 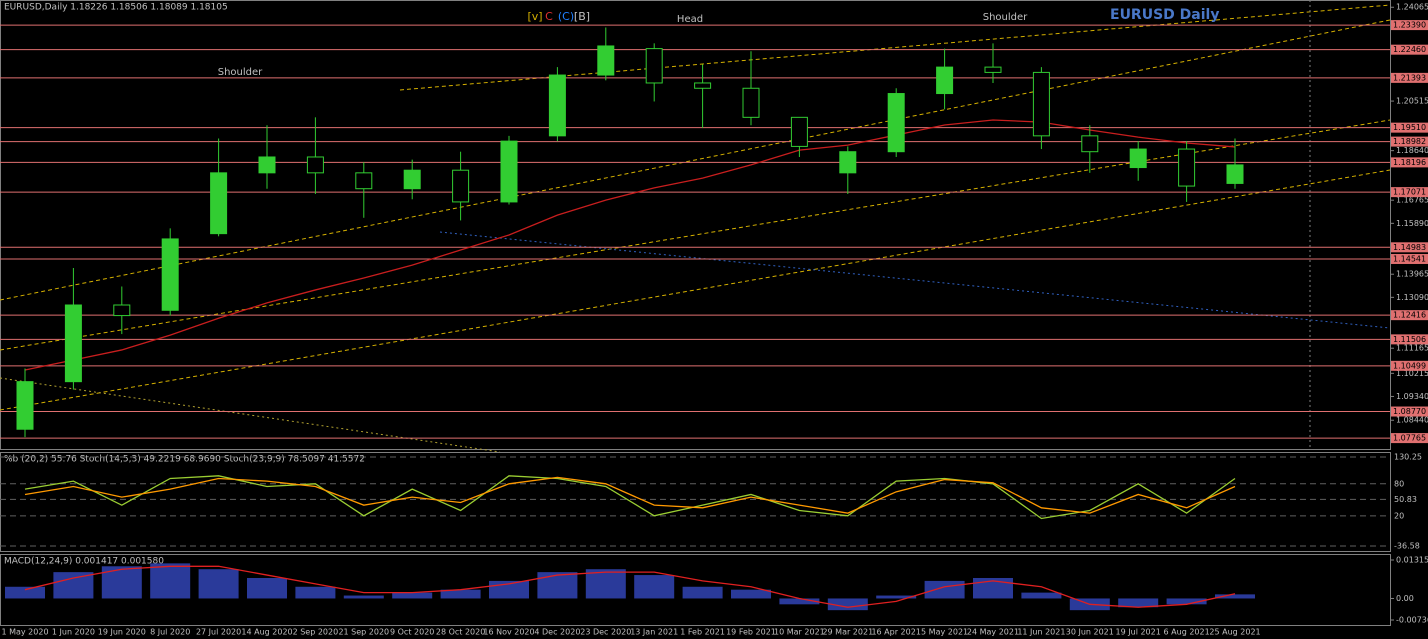 I want to click on level-label: 1.12416, so click(x=1409, y=315).